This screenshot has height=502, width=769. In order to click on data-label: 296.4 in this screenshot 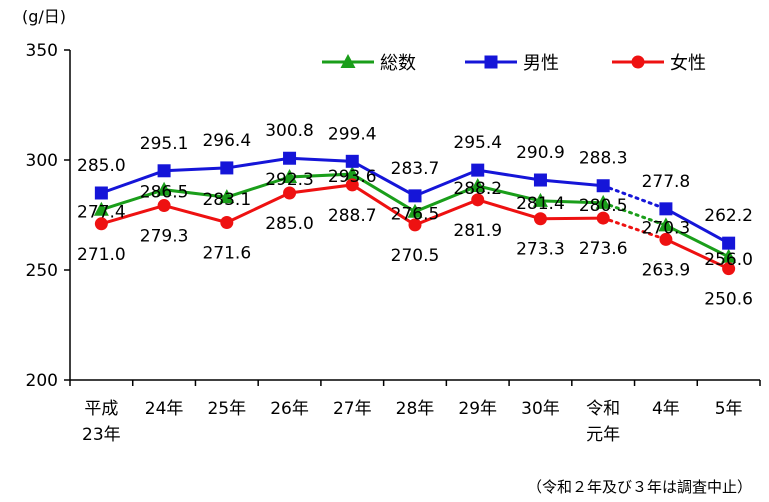, I will do `click(226, 141)`.